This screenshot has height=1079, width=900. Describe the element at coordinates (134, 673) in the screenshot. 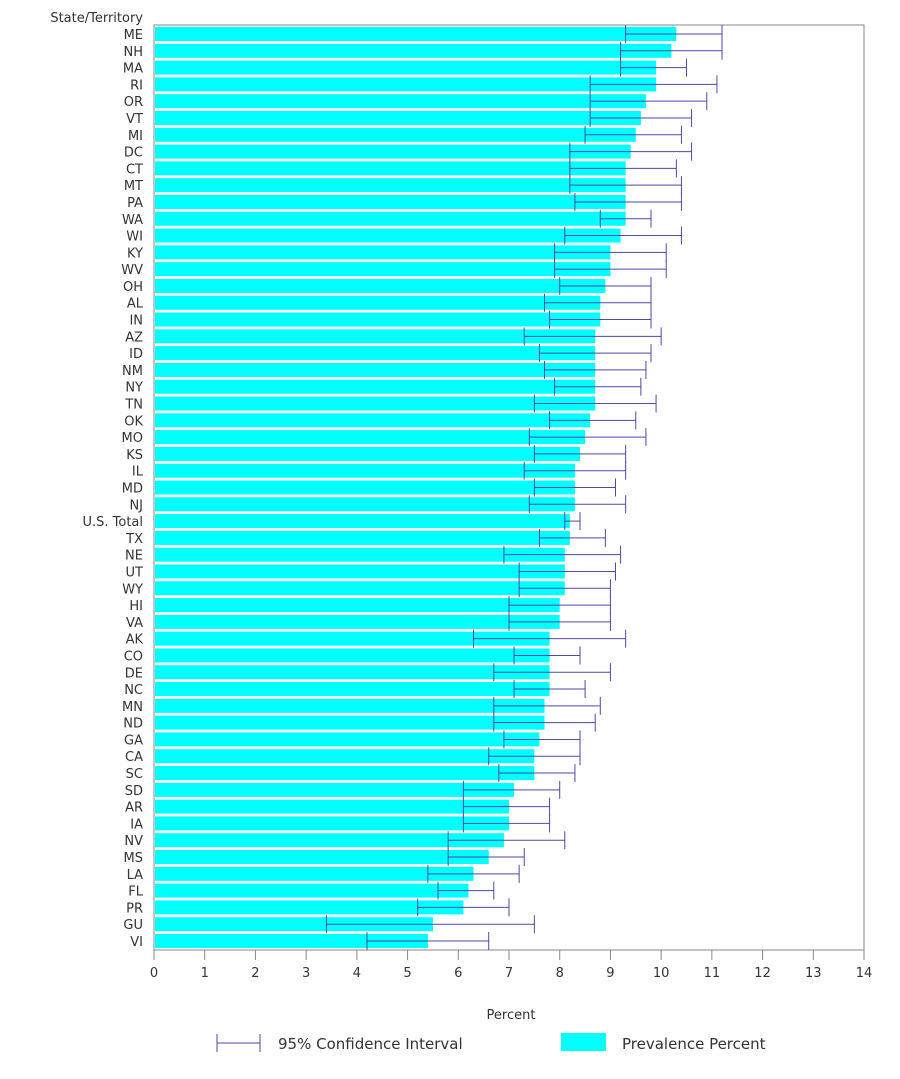

I see `category-label: DE` at that location.